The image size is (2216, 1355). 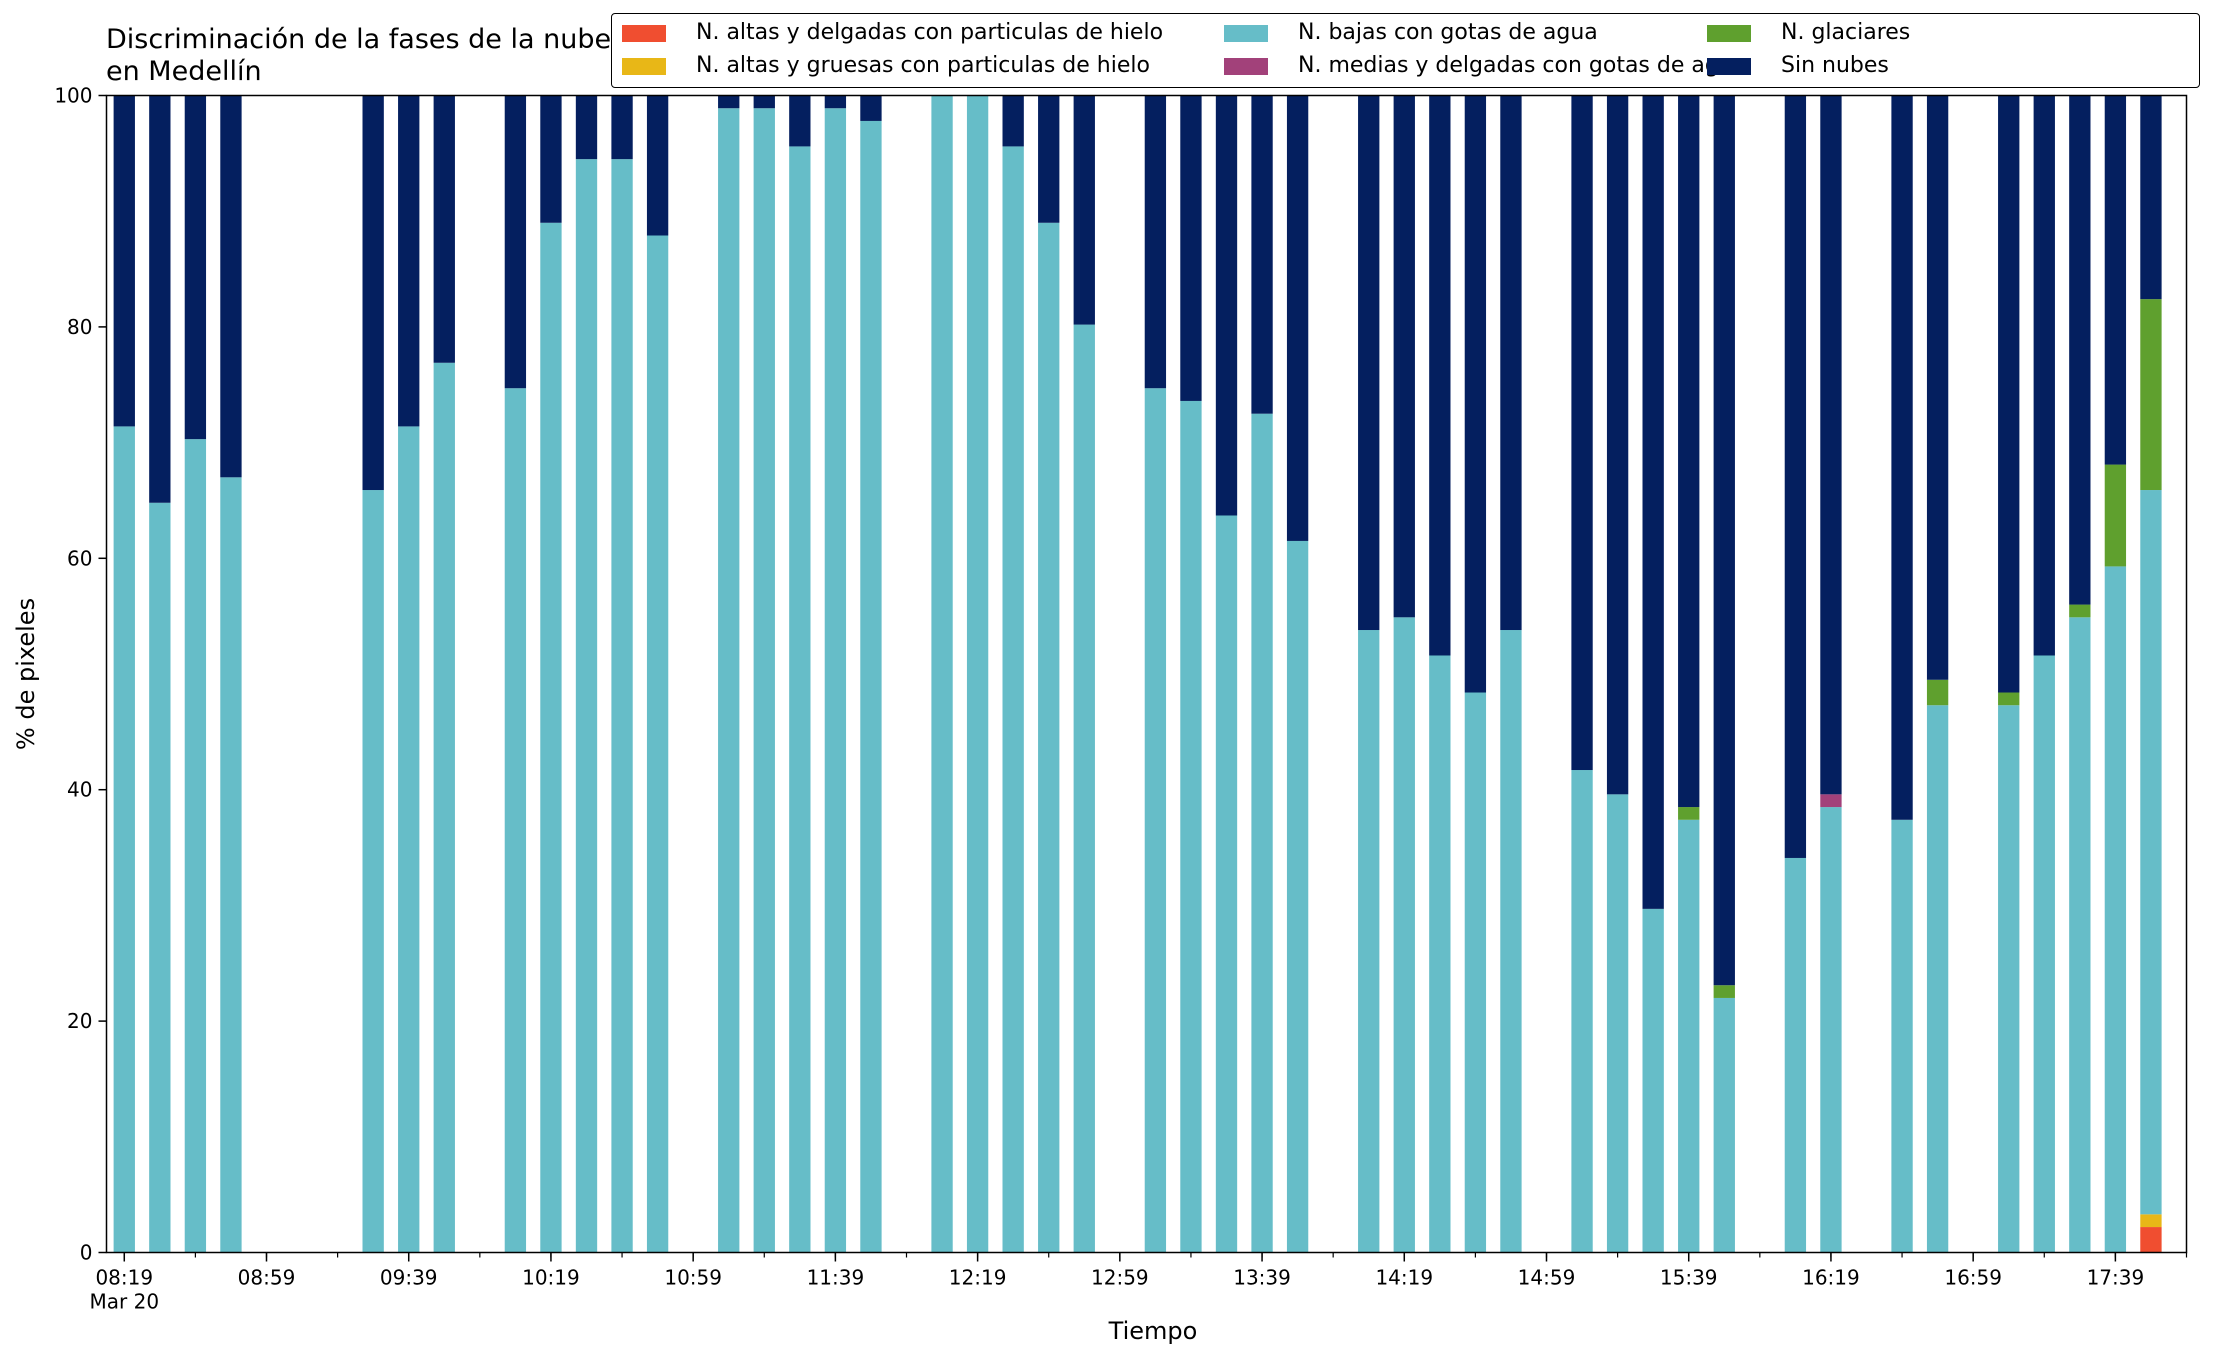 What do you see at coordinates (409, 1278) in the screenshot?
I see `x-tick-label: 09:39` at bounding box center [409, 1278].